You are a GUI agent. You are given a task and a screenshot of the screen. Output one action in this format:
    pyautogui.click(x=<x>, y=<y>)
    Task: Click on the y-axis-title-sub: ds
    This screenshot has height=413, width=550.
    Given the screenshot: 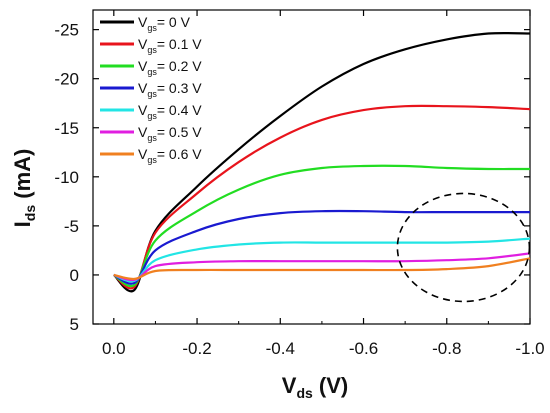 What is the action you would take?
    pyautogui.click(x=30, y=213)
    